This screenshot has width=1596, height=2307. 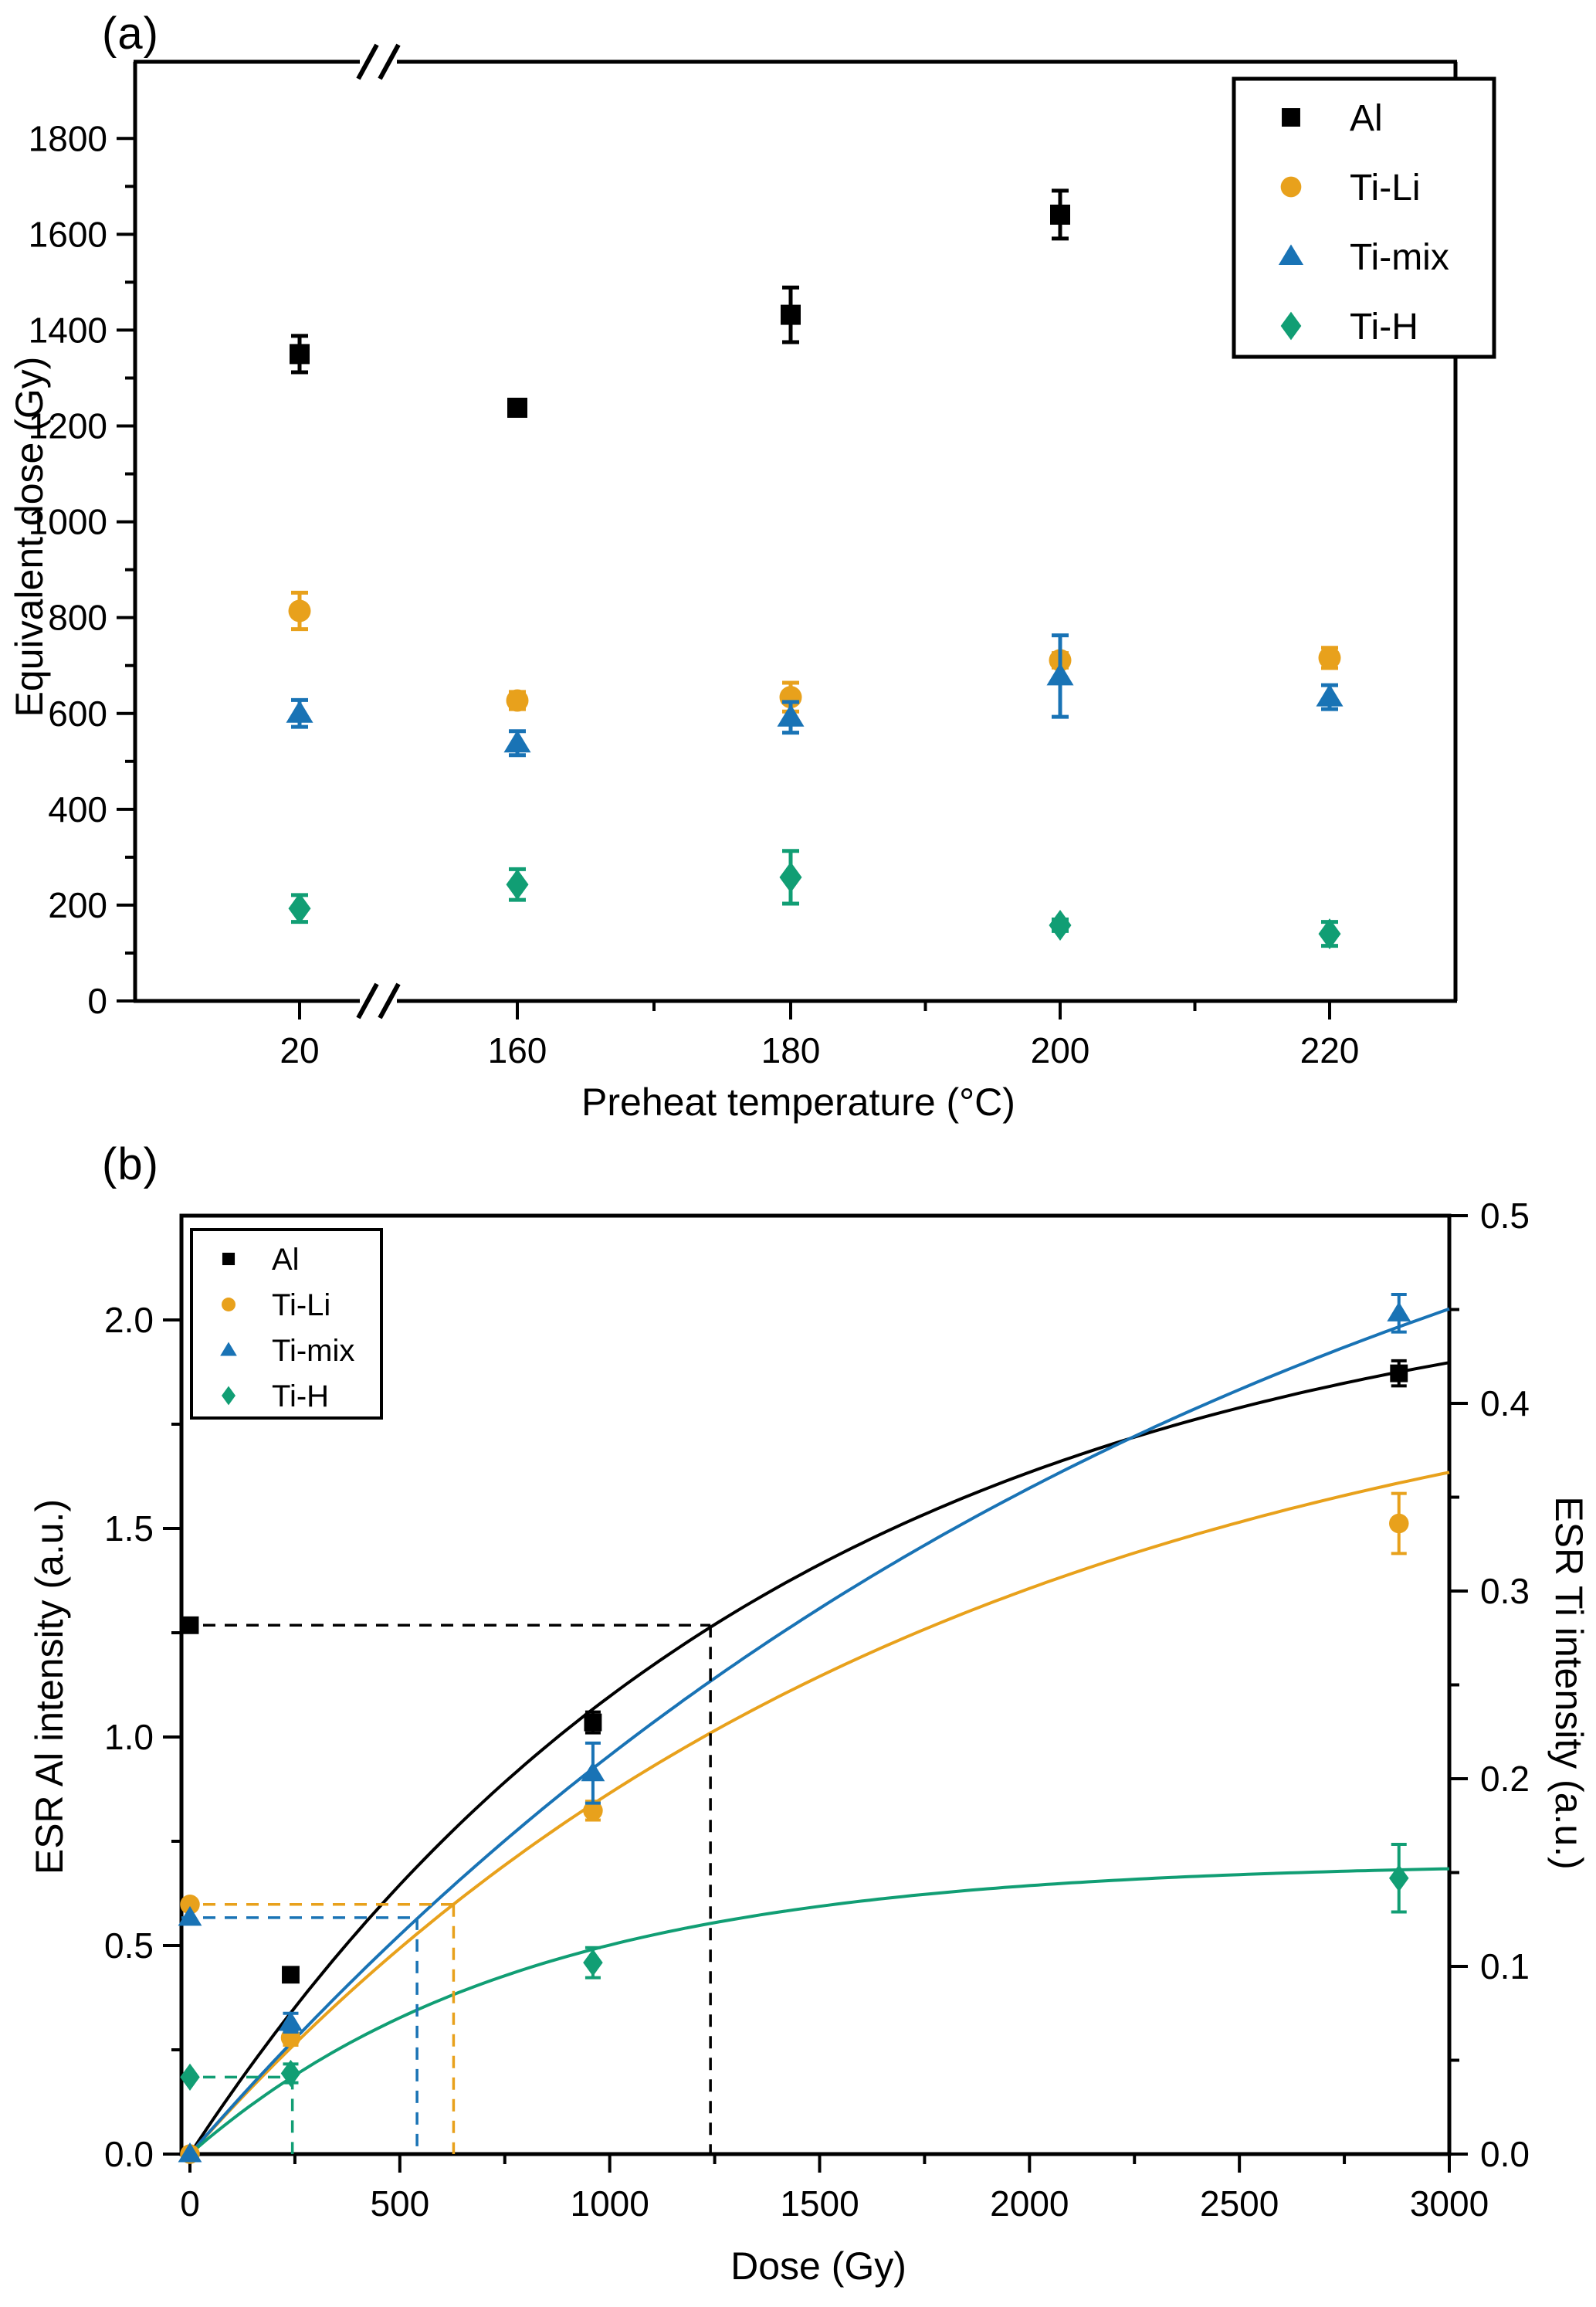 I want to click on panel-a-label: (a), so click(x=130, y=33).